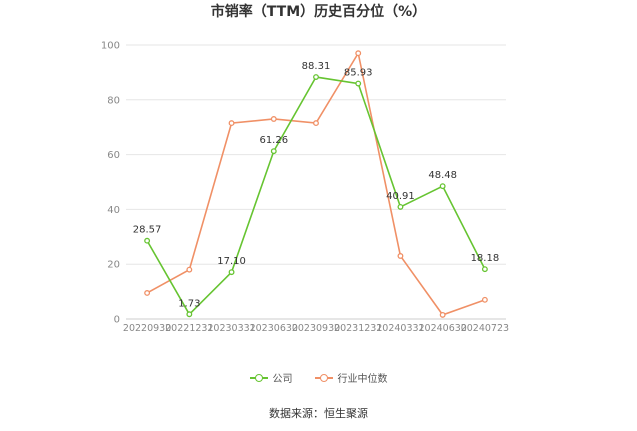 The height and width of the screenshot is (431, 637). What do you see at coordinates (442, 175) in the screenshot?
I see `data-label: 48.48` at bounding box center [442, 175].